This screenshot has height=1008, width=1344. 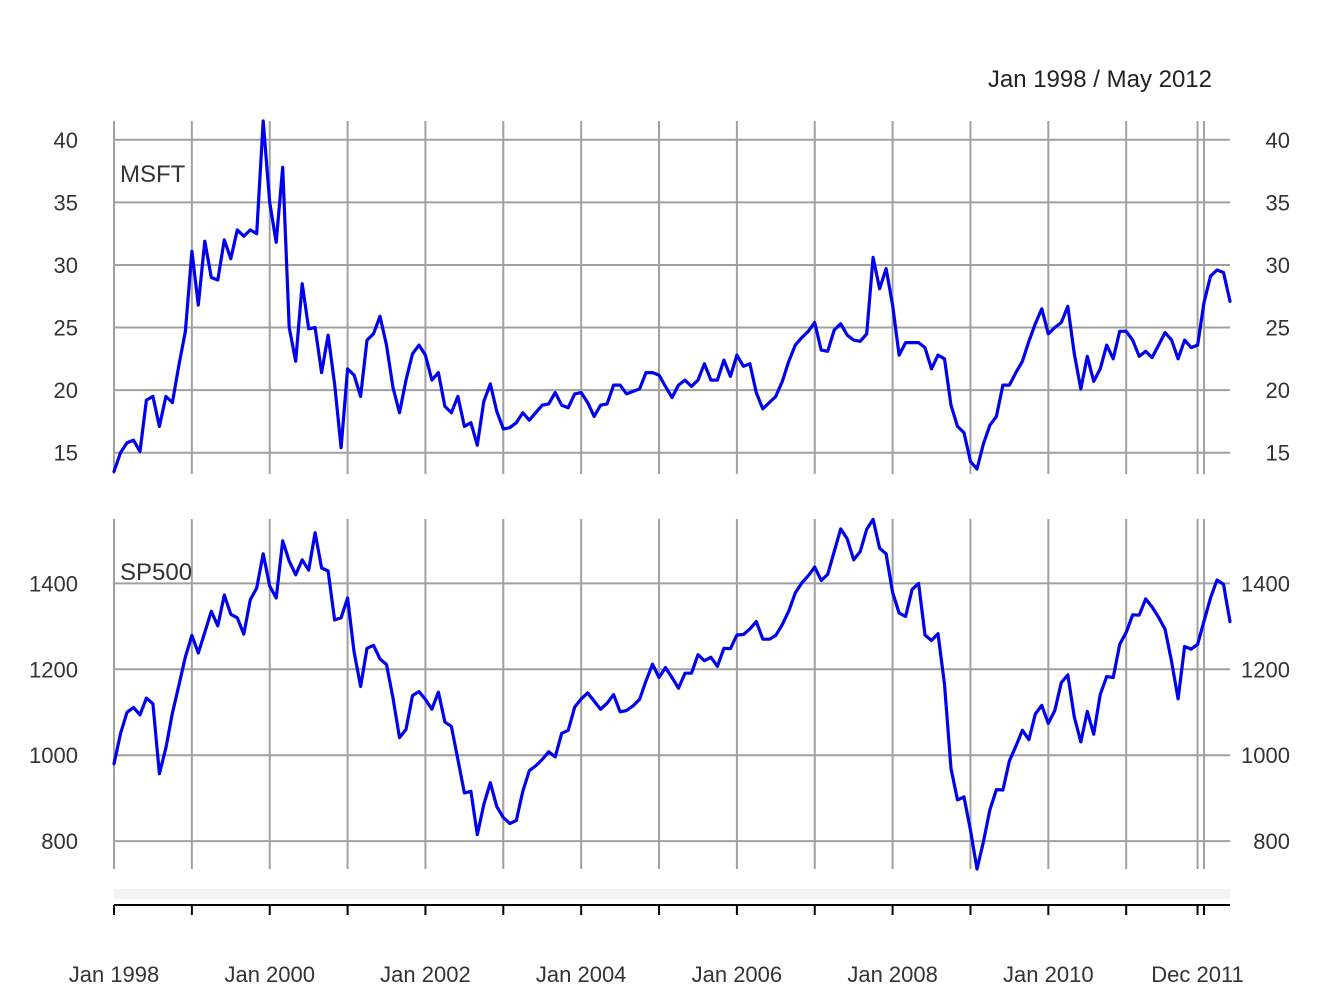 What do you see at coordinates (1265, 583) in the screenshot?
I see `y-tick-label-right: 1400` at bounding box center [1265, 583].